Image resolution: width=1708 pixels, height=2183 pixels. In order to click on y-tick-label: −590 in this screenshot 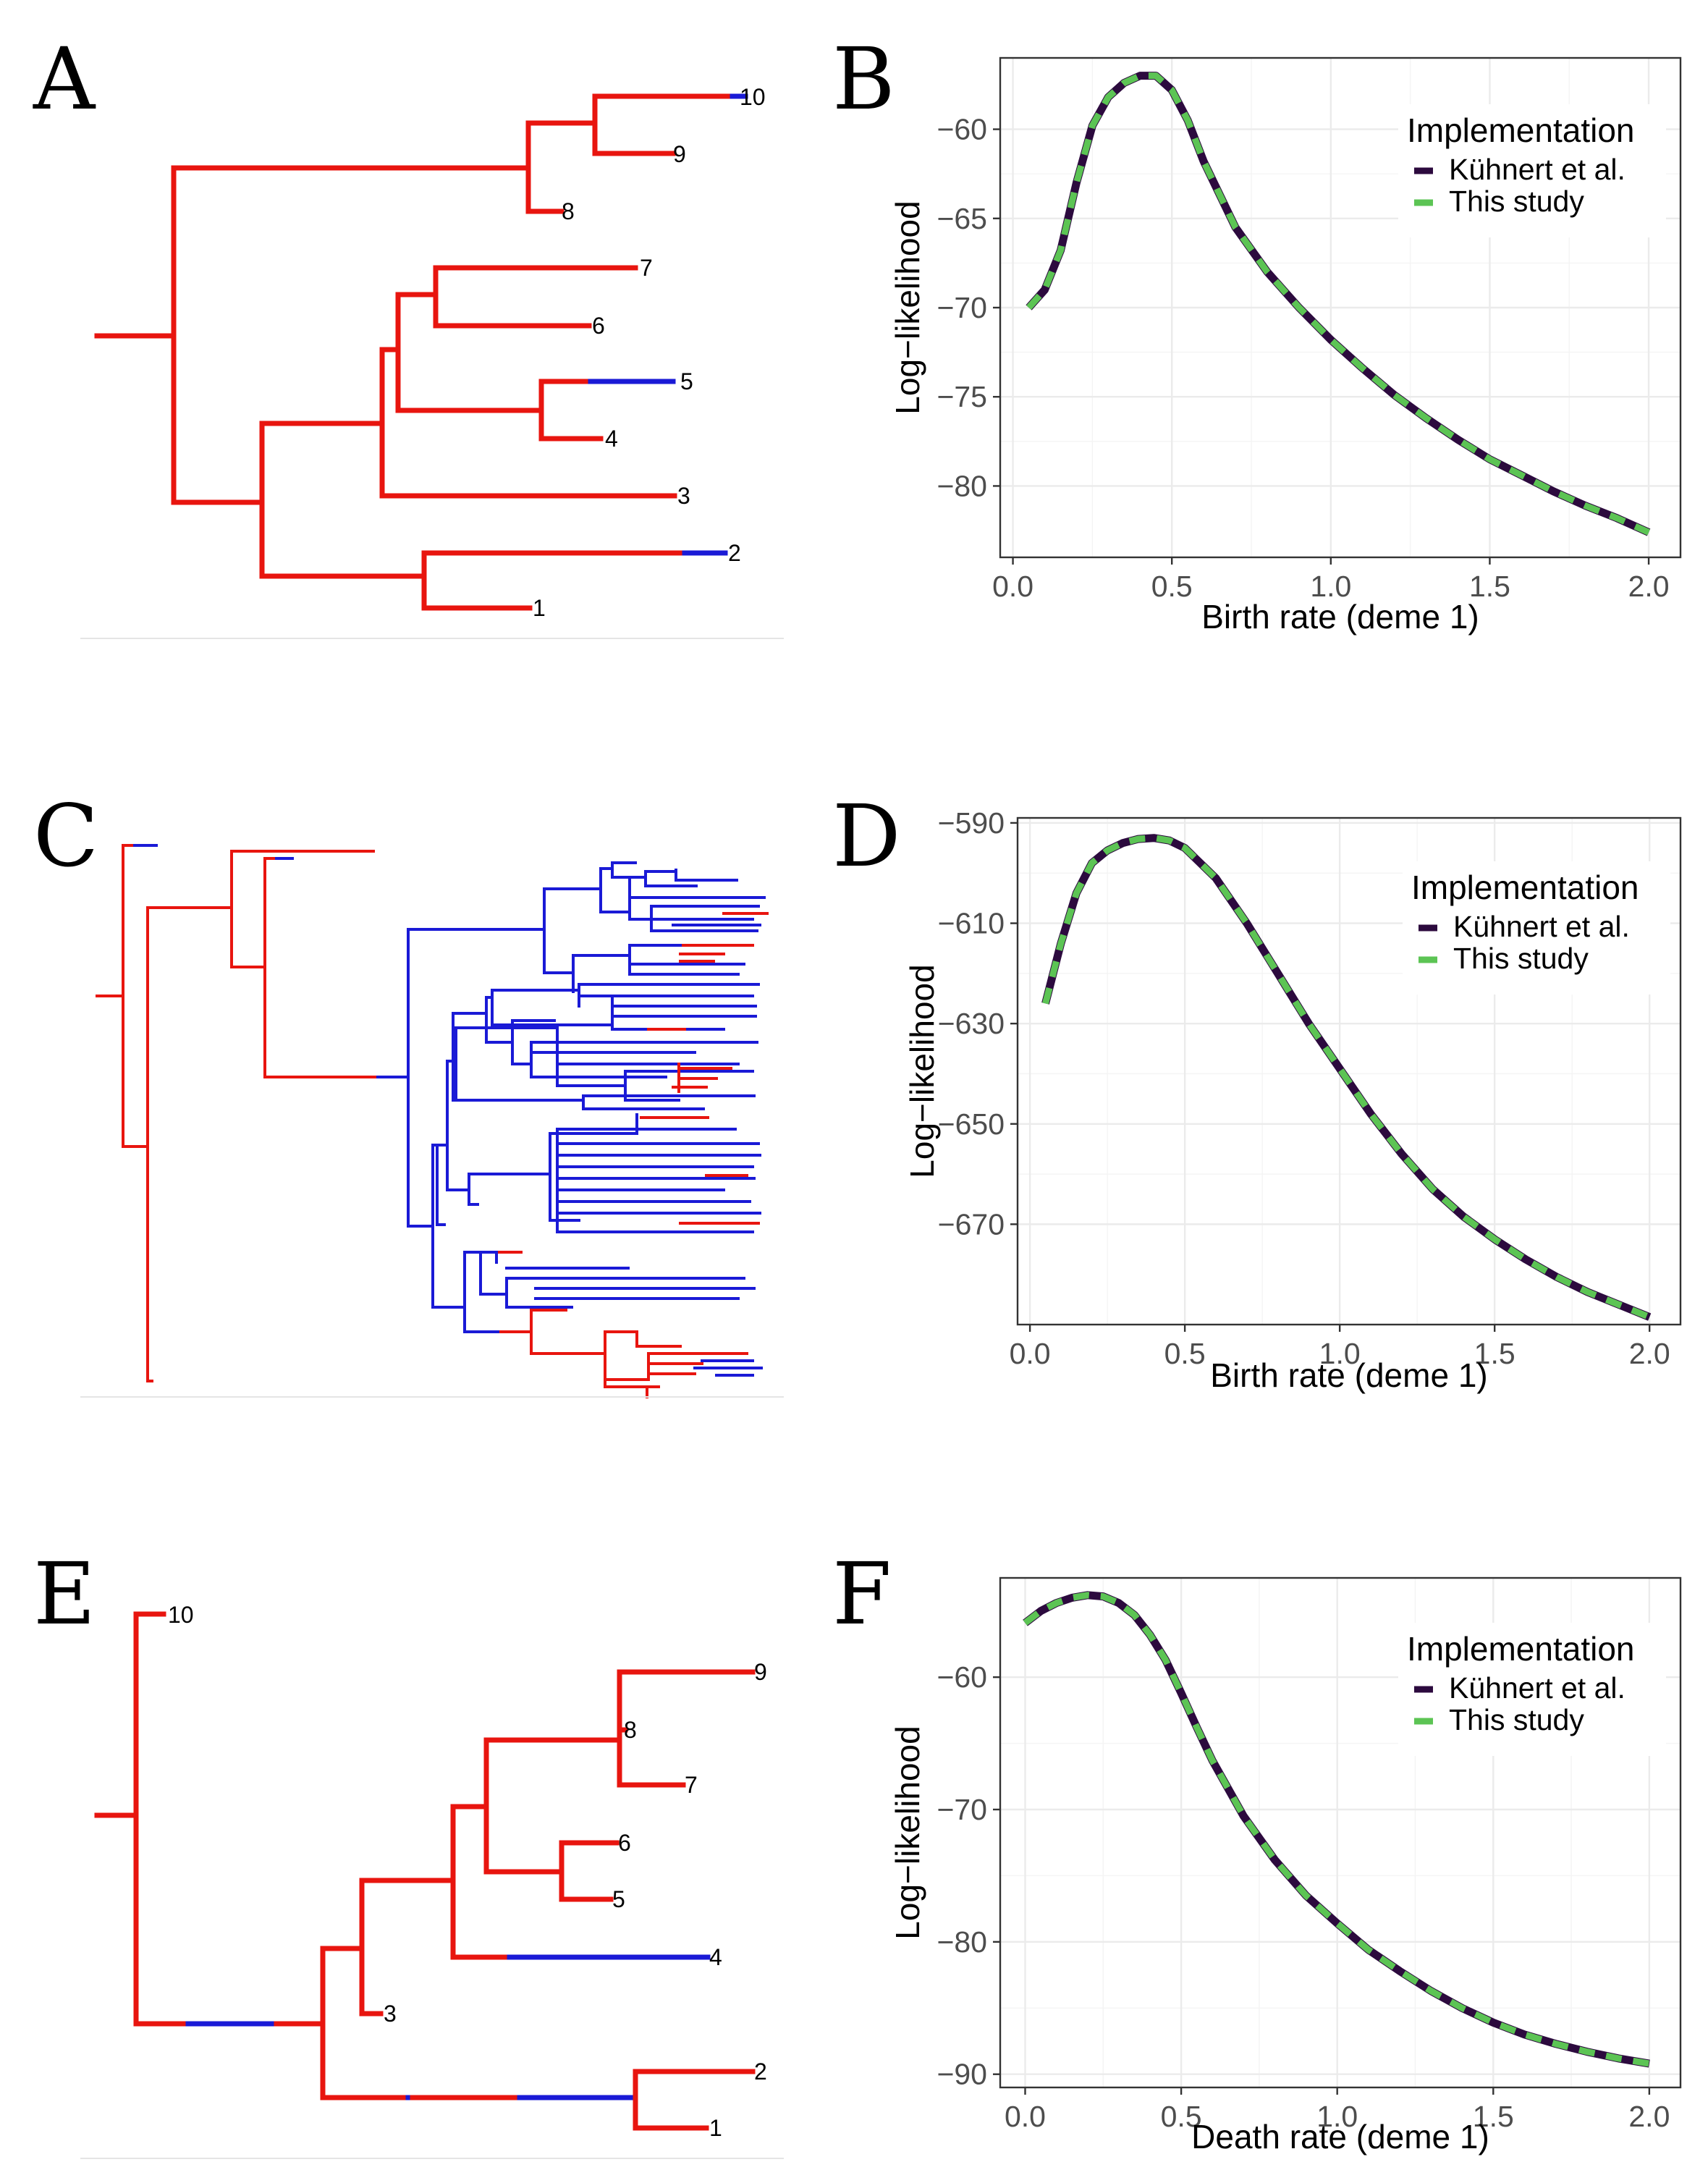, I will do `click(971, 823)`.